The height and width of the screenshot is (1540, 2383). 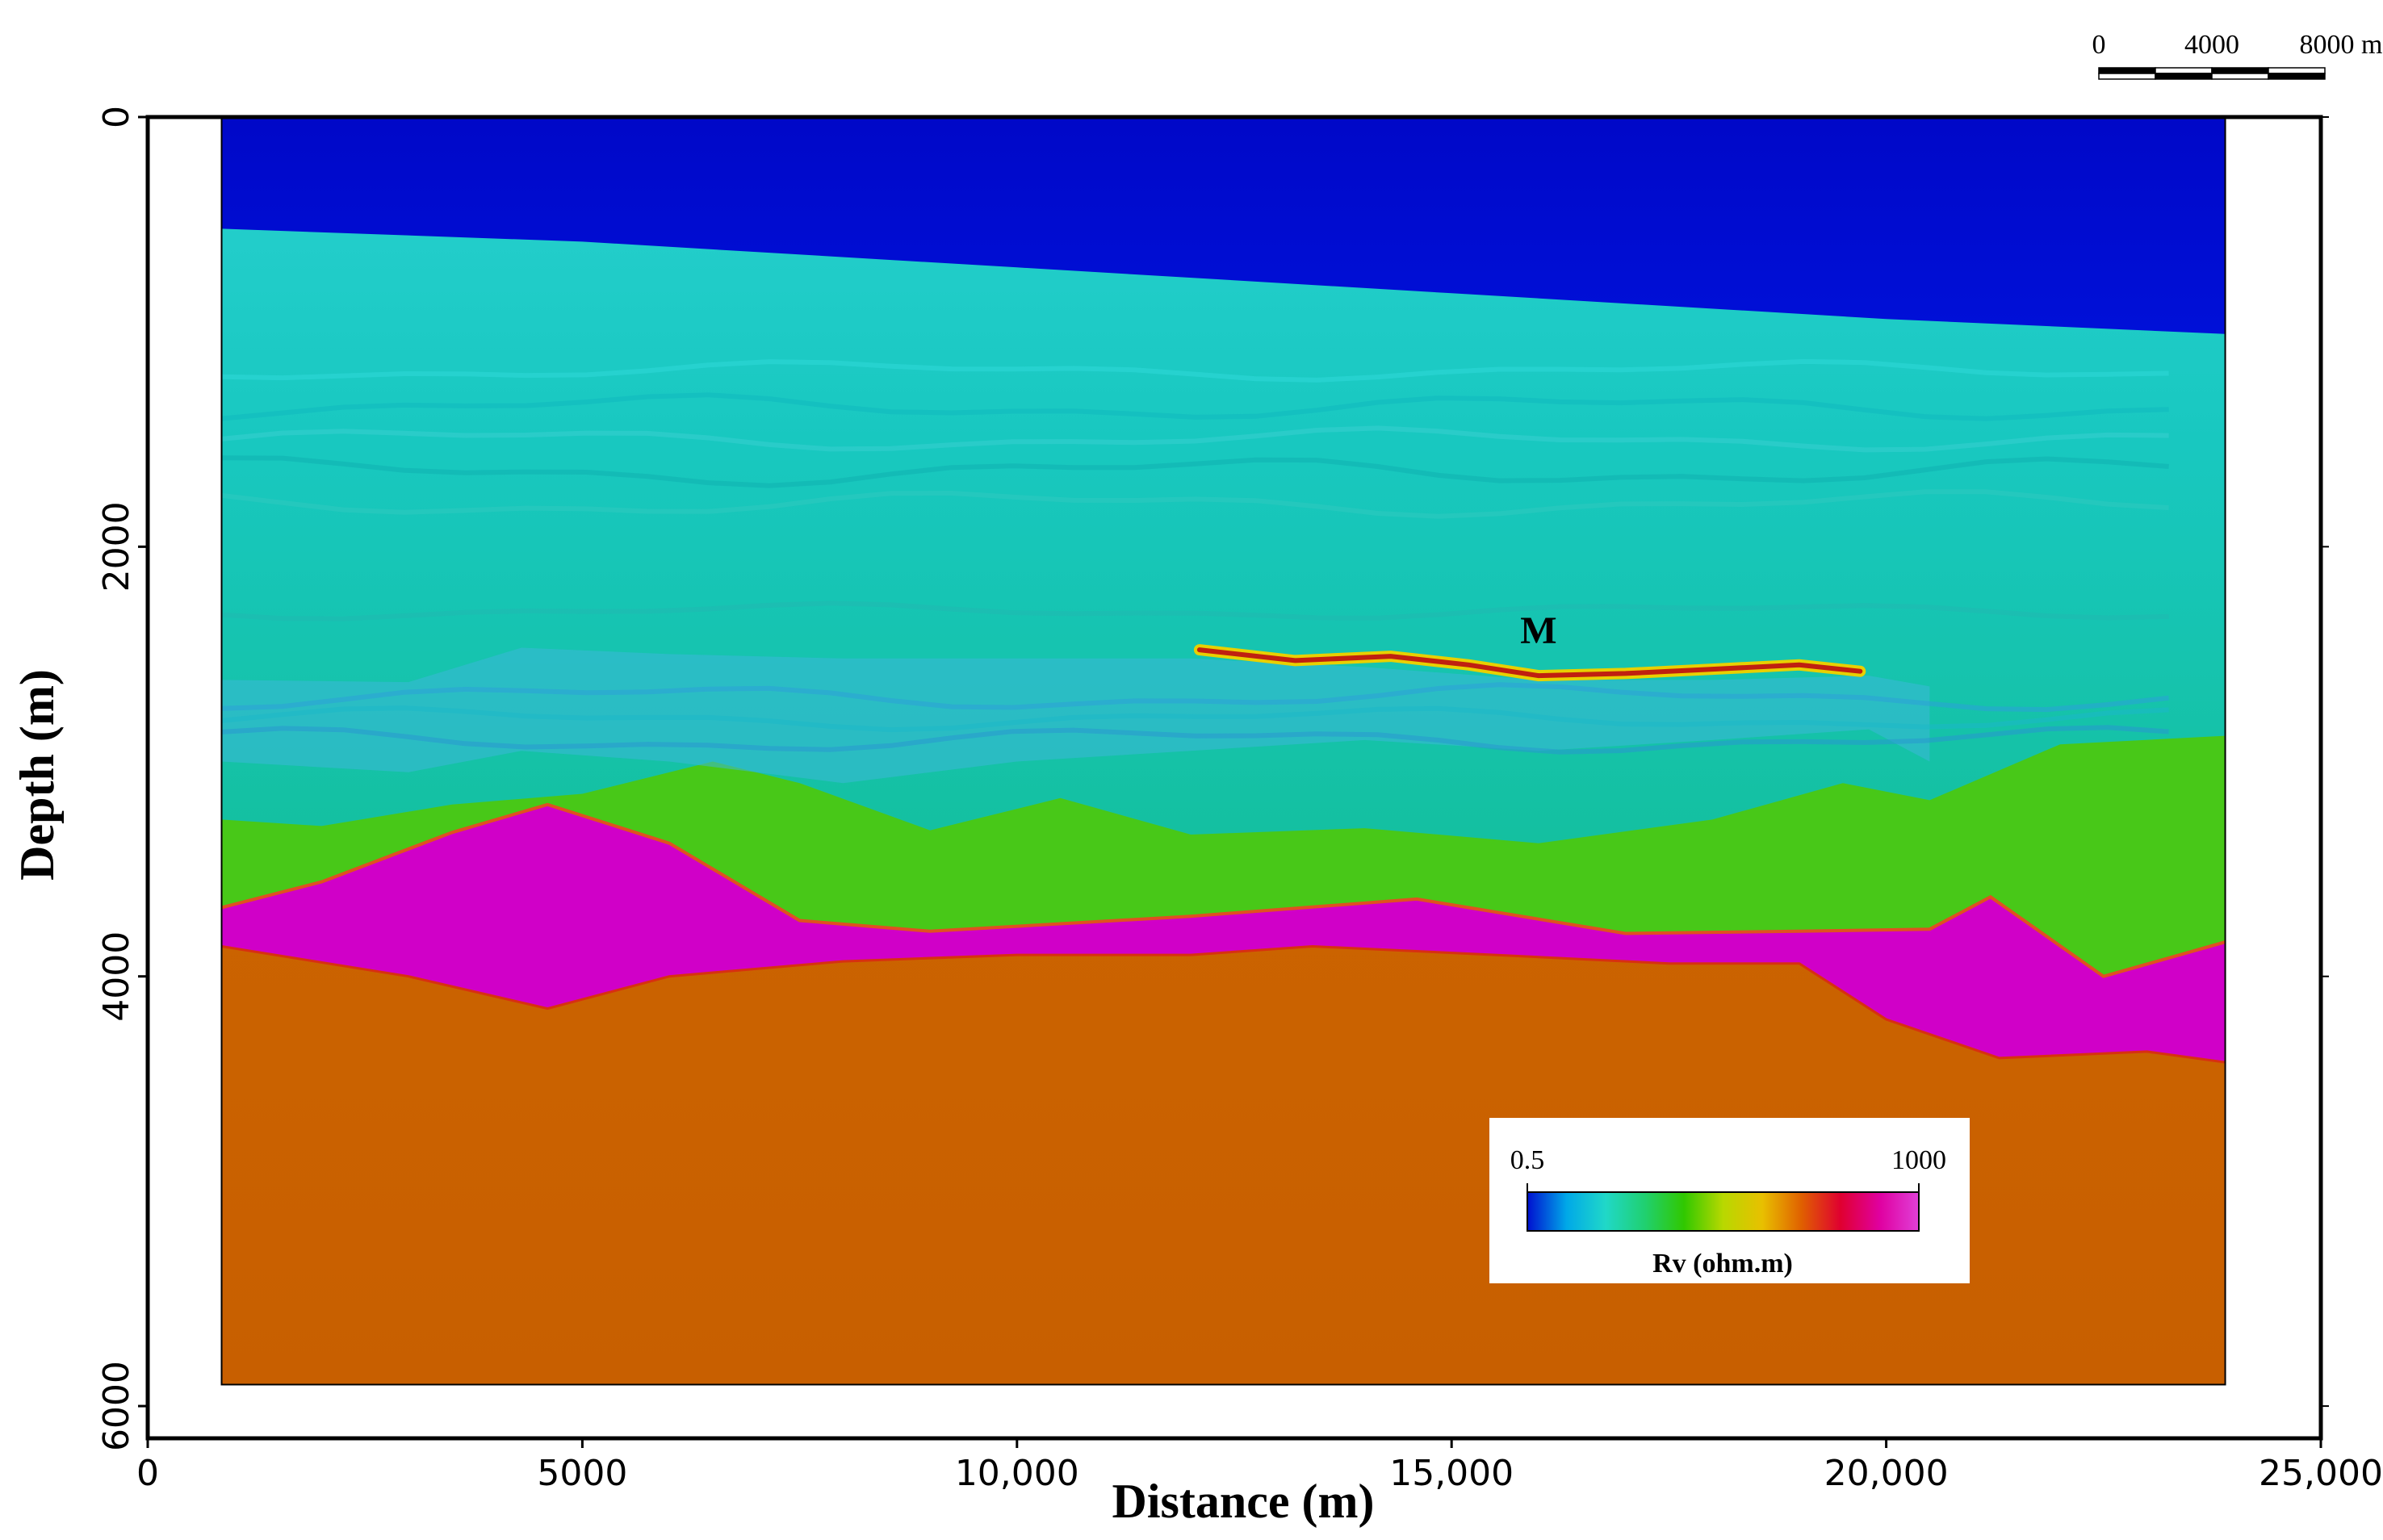 I want to click on colorbar-max-label: 1000, so click(x=1918, y=1160).